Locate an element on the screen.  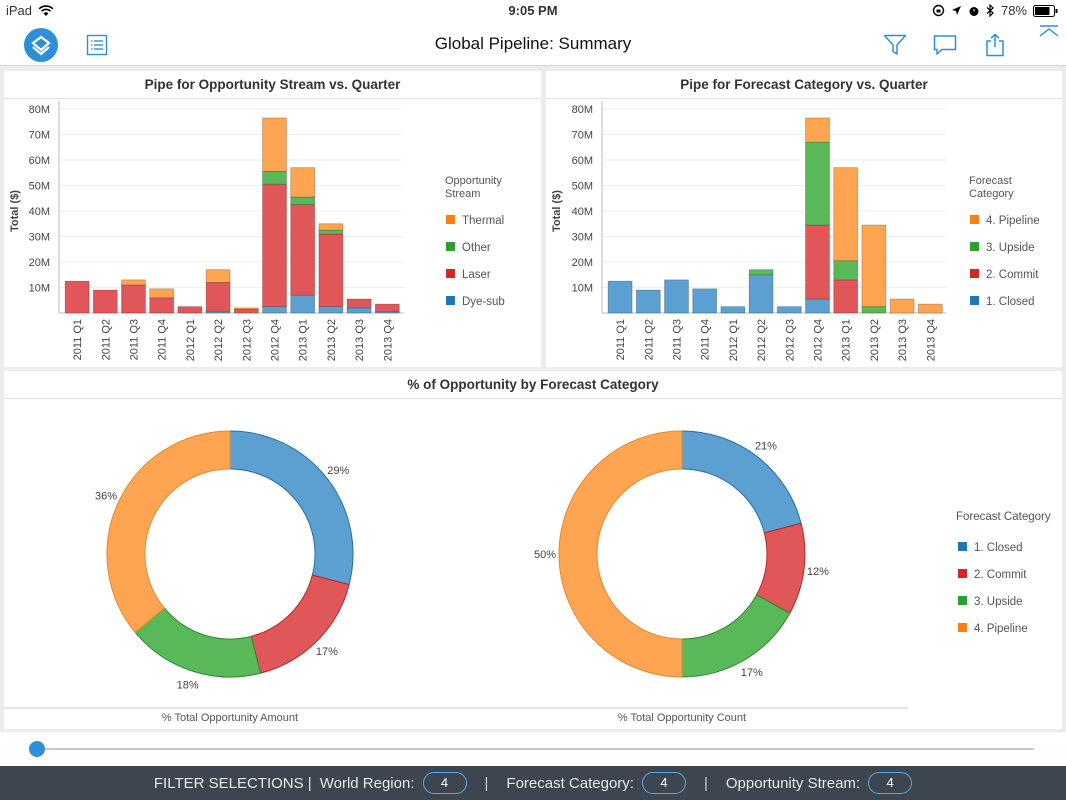
y-tick-label: 10M is located at coordinates (582, 289).